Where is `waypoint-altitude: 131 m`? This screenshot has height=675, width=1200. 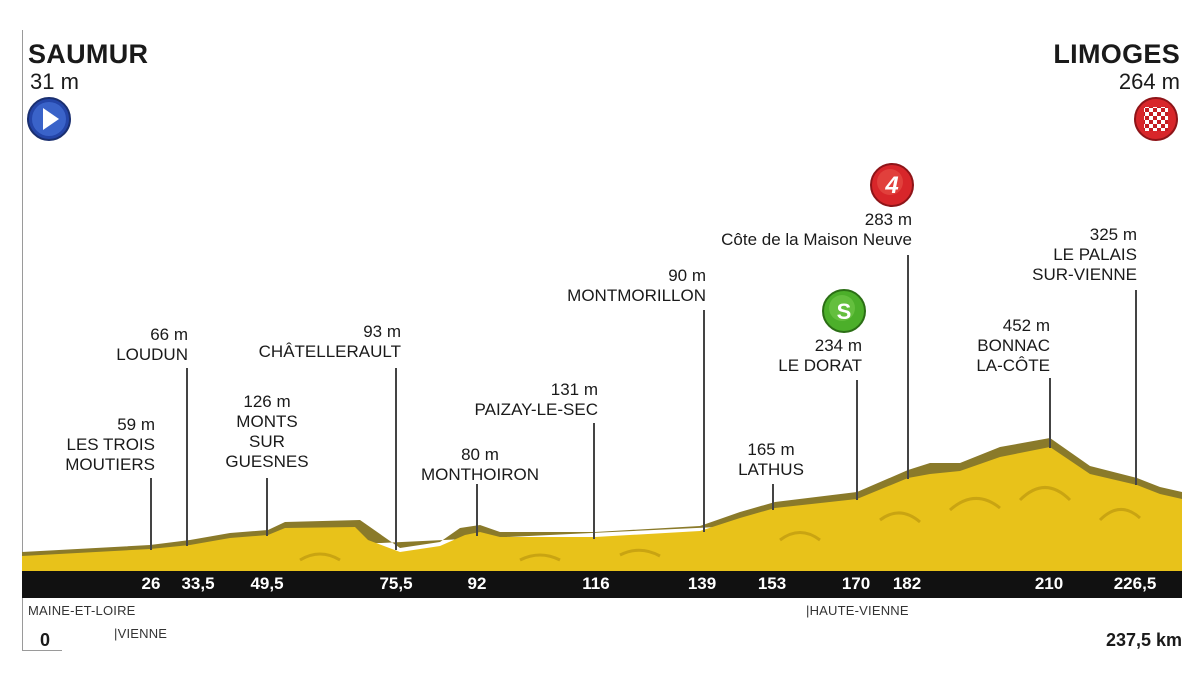
waypoint-altitude: 131 m is located at coordinates (574, 389).